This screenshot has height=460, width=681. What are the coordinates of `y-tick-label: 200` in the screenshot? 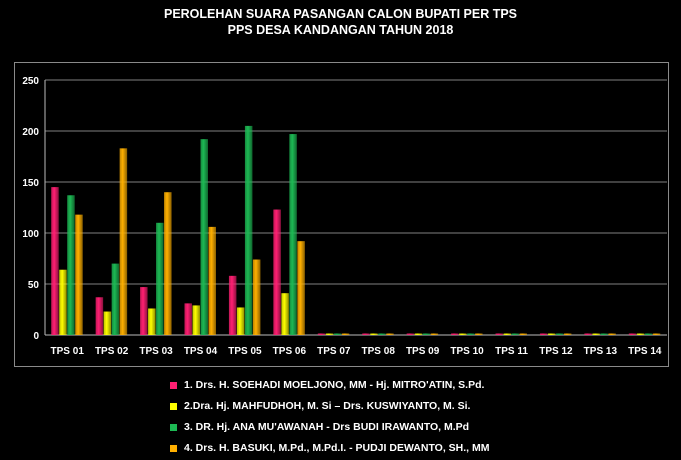 It's located at (30, 132).